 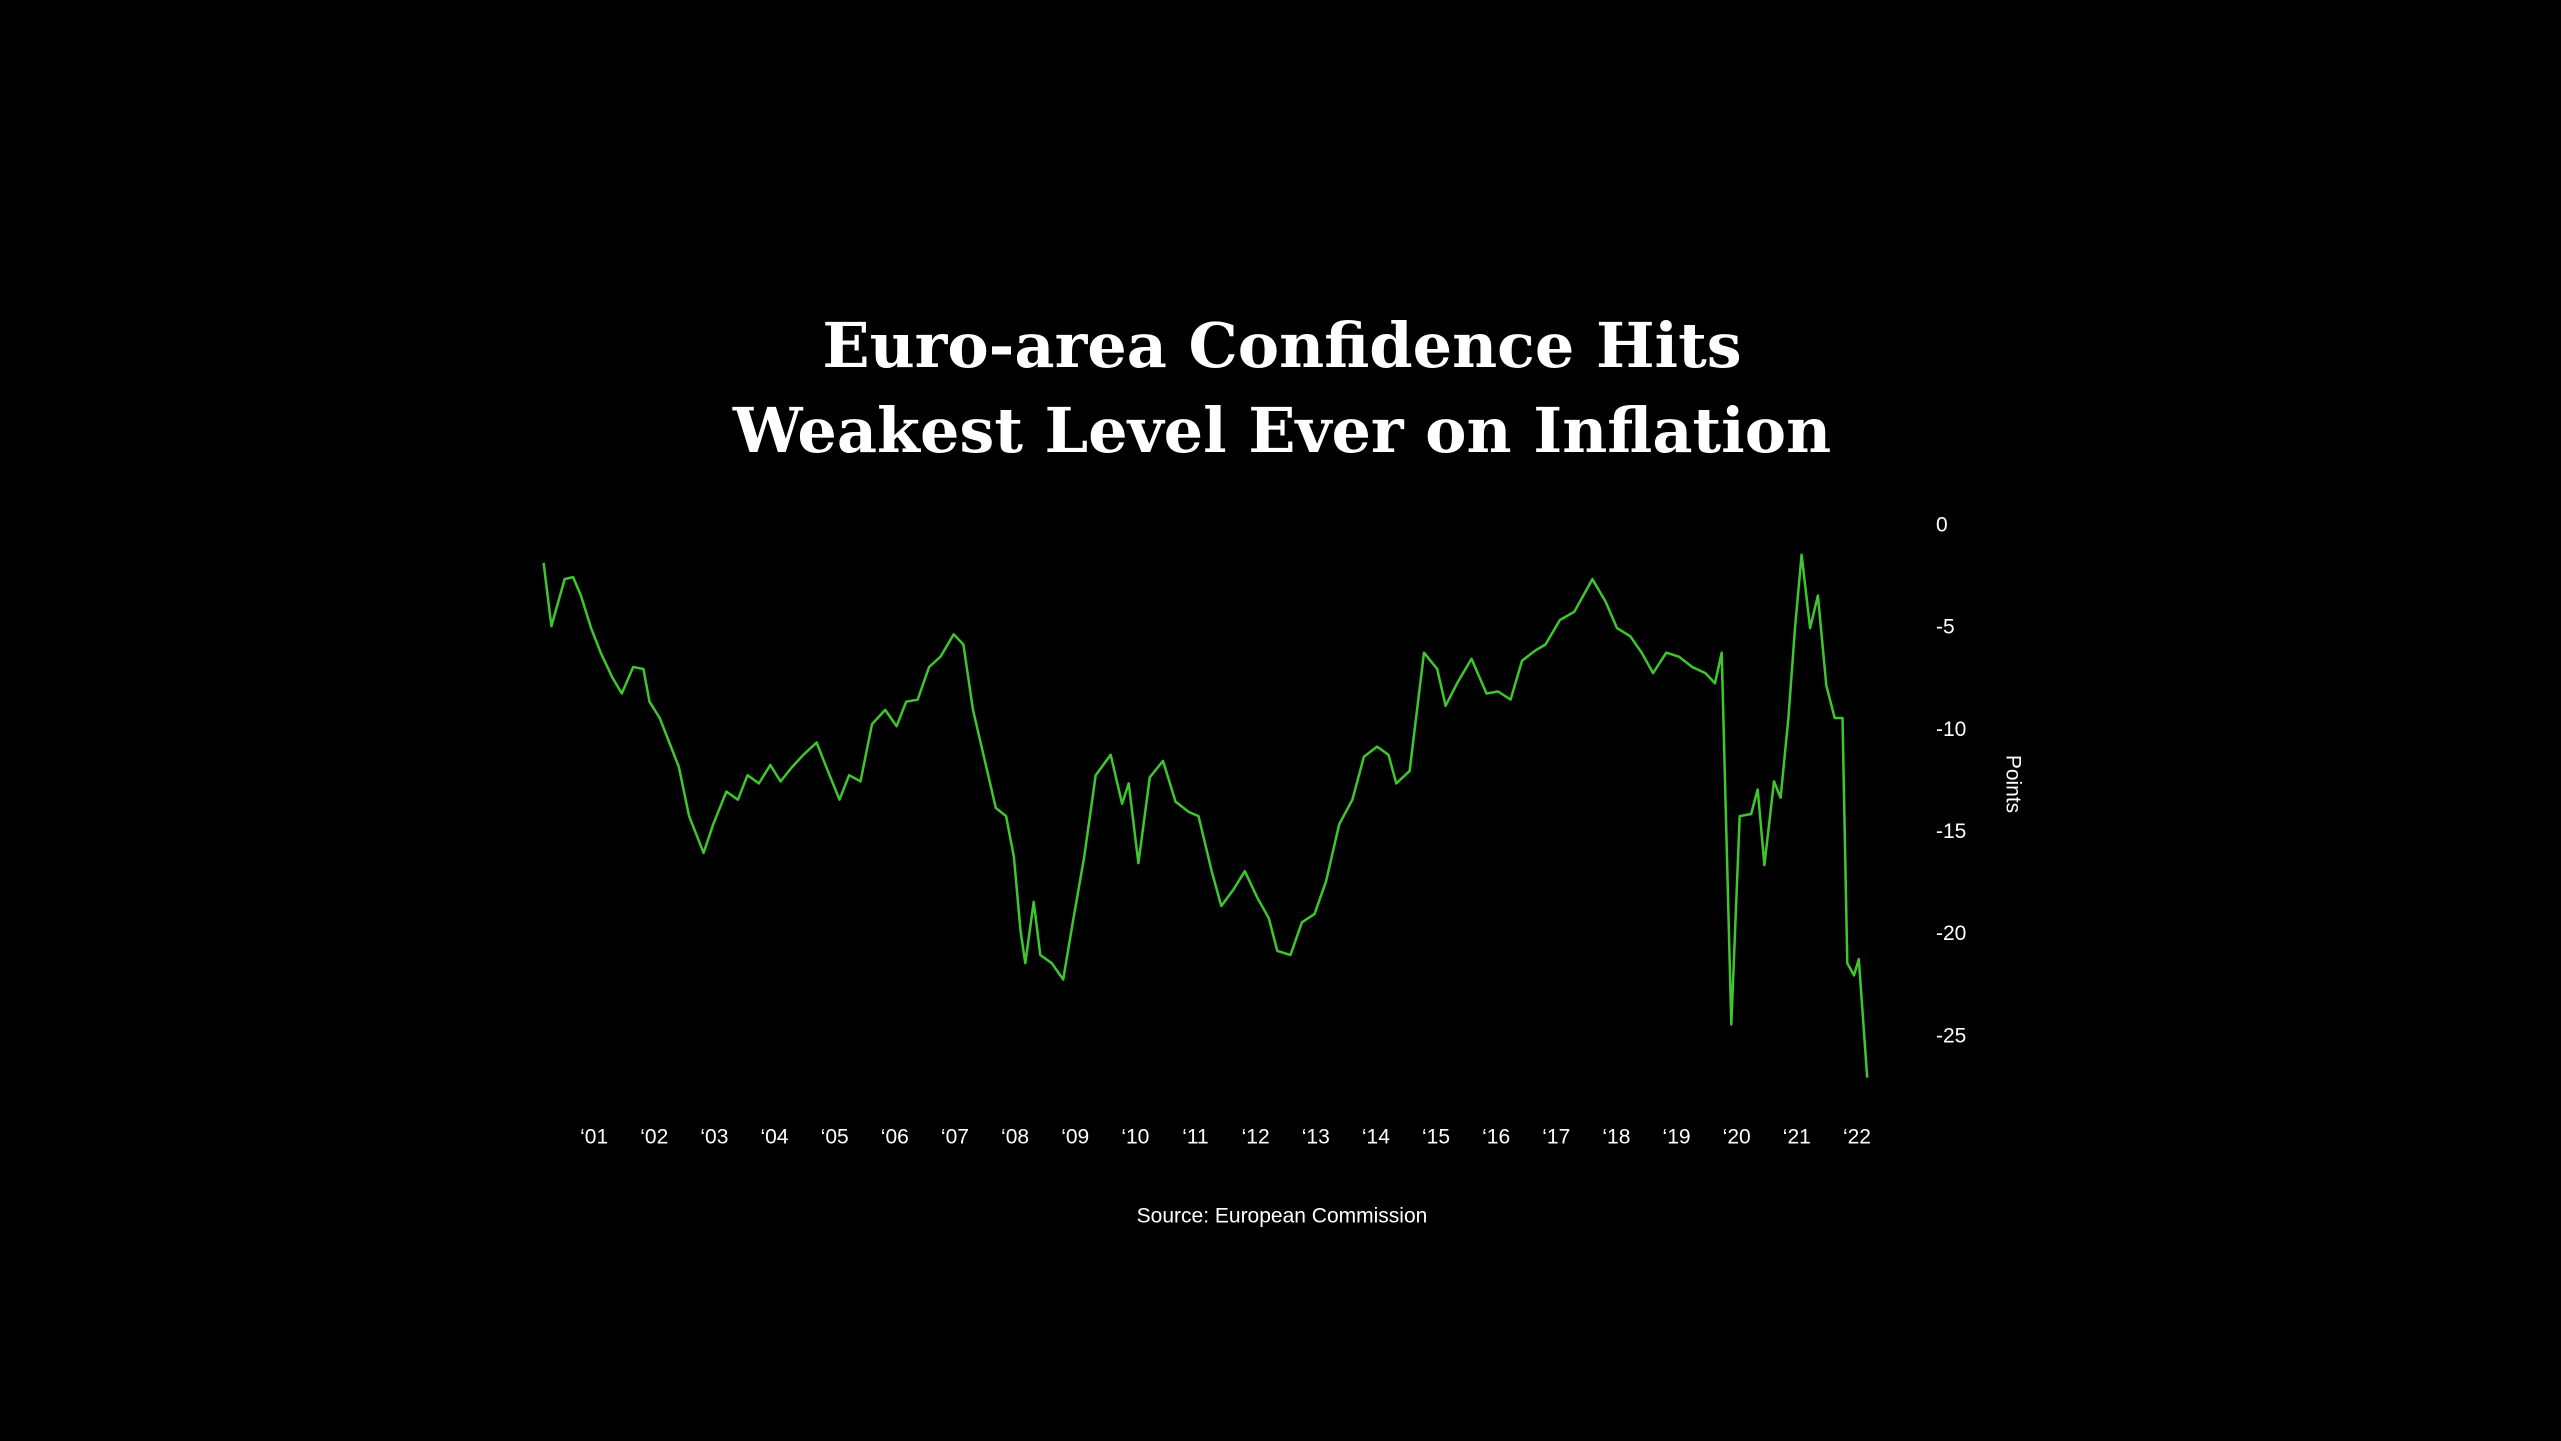 What do you see at coordinates (1135, 1137) in the screenshot?
I see `x-tick-label: ‘10` at bounding box center [1135, 1137].